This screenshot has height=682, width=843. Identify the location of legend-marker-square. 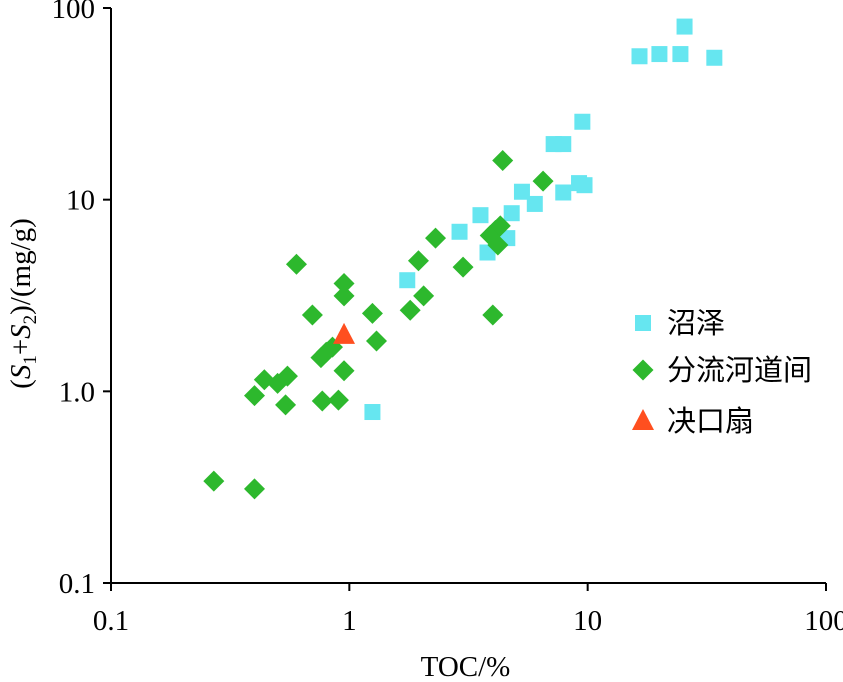
(643, 323).